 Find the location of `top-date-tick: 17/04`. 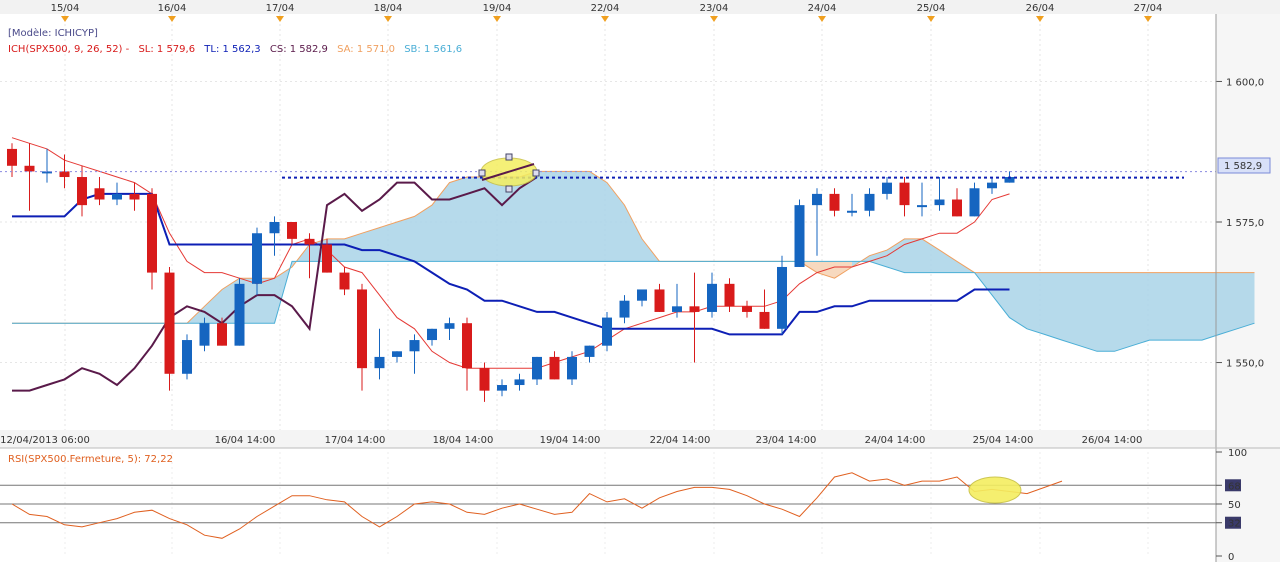

top-date-tick: 17/04 is located at coordinates (280, 8).